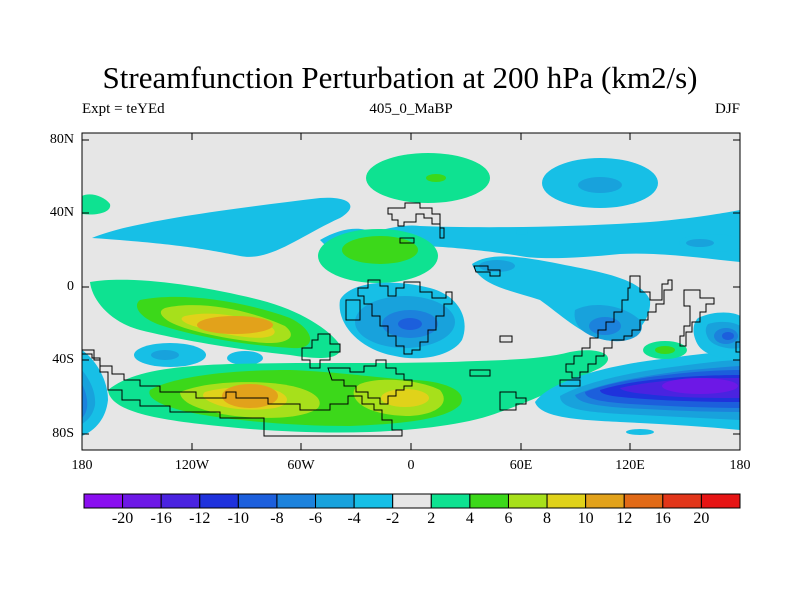 Image resolution: width=800 pixels, height=600 pixels. I want to click on colorbar, so click(412, 501).